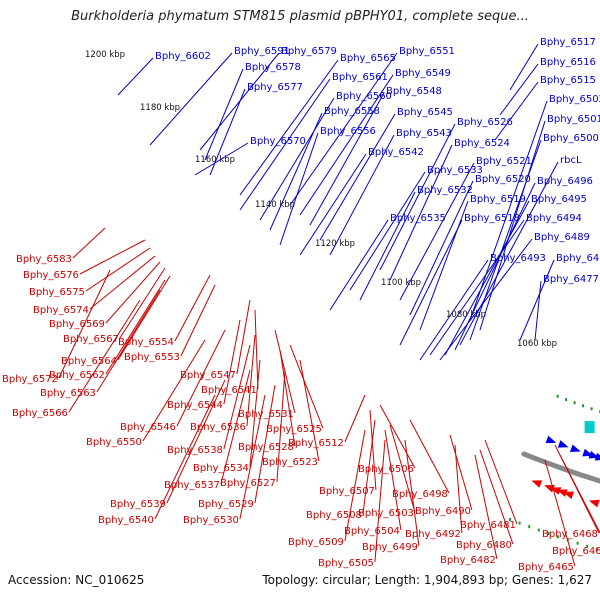  What do you see at coordinates (537, 344) in the screenshot?
I see `kbp-label: 1060 kbp` at bounding box center [537, 344].